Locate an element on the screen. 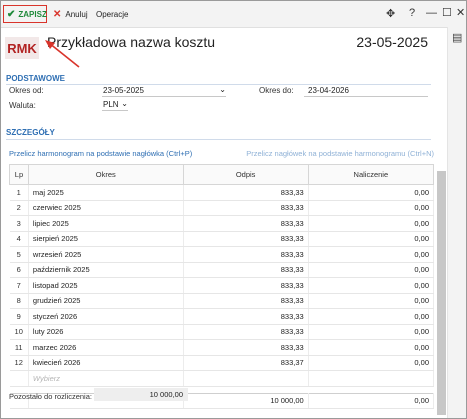  table-row: 3 lipiec 2025 833,33 0,00 is located at coordinates (222, 223).